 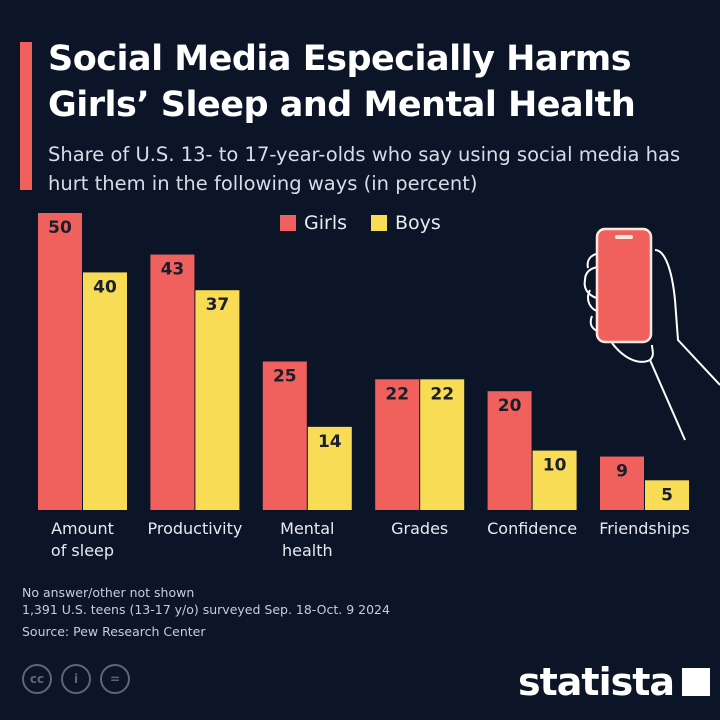 I want to click on category-label: Confidence, so click(x=532, y=528).